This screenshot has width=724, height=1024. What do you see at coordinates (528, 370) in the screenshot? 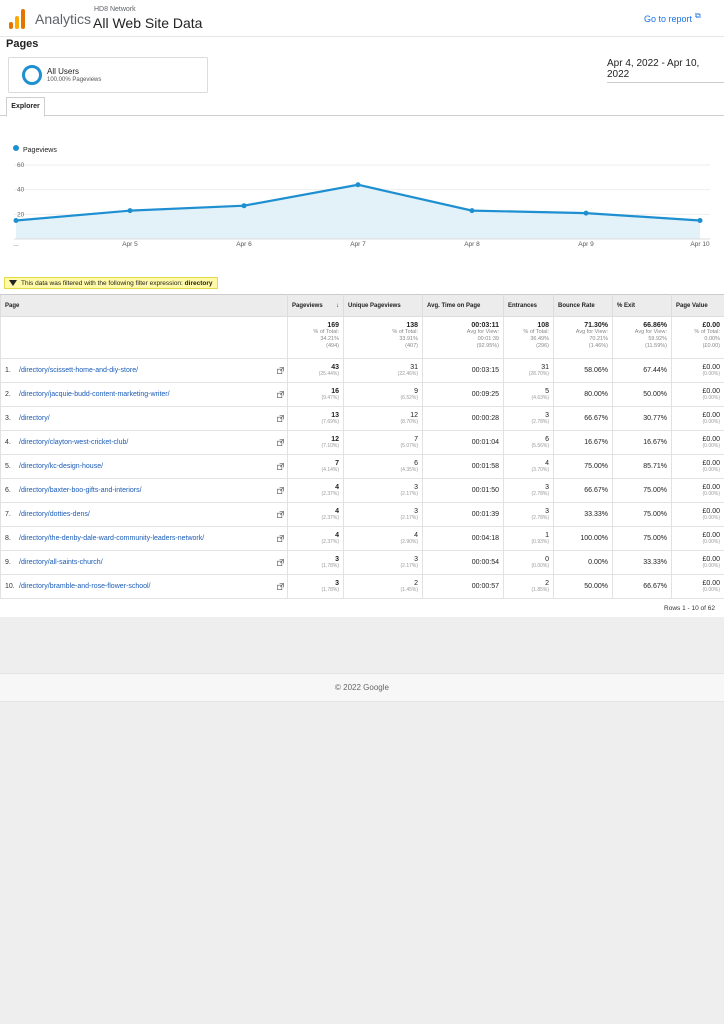
I see `entrances-cell: 31 (28.70%)` at bounding box center [528, 370].